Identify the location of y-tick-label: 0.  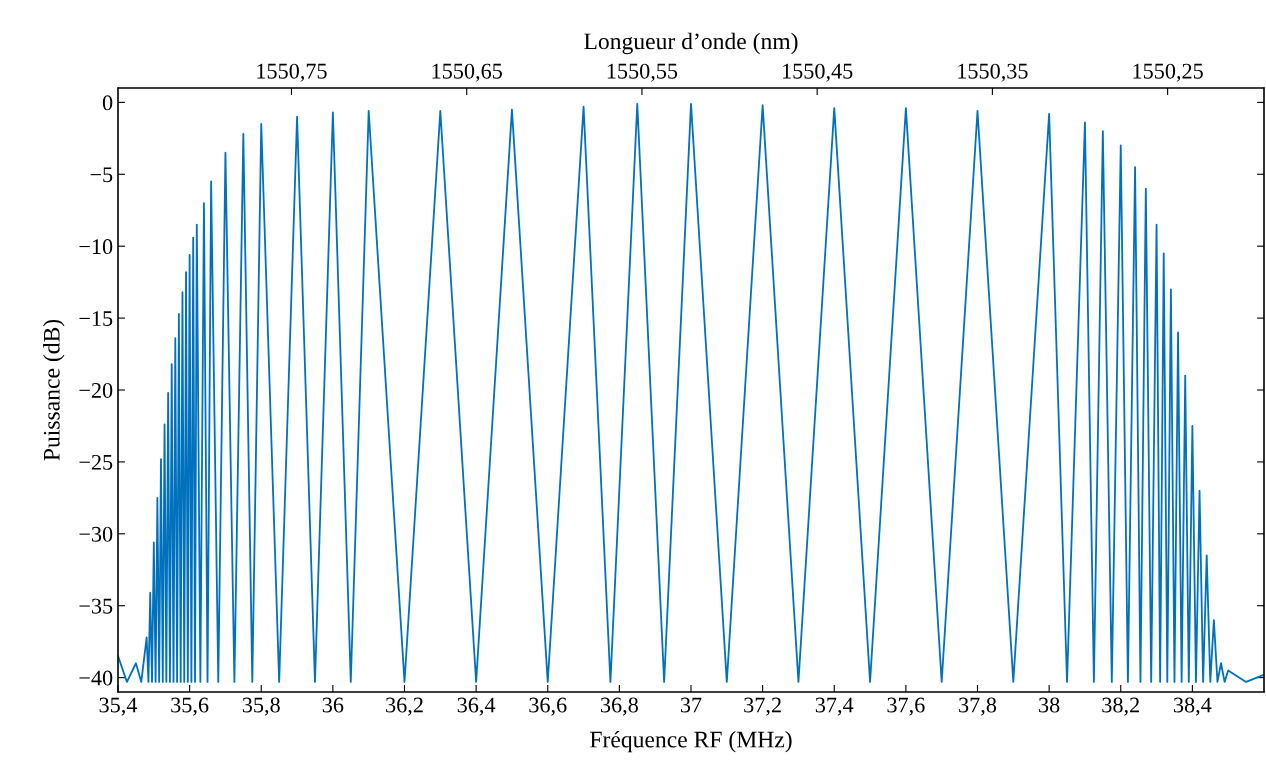
(107, 103).